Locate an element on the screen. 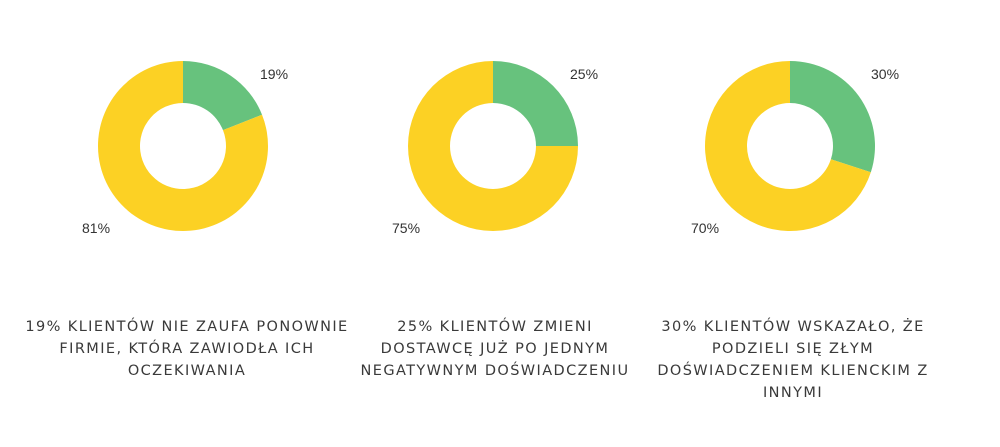 The image size is (1000, 447). donut-chart-1: 19% 81% is located at coordinates (185, 148).